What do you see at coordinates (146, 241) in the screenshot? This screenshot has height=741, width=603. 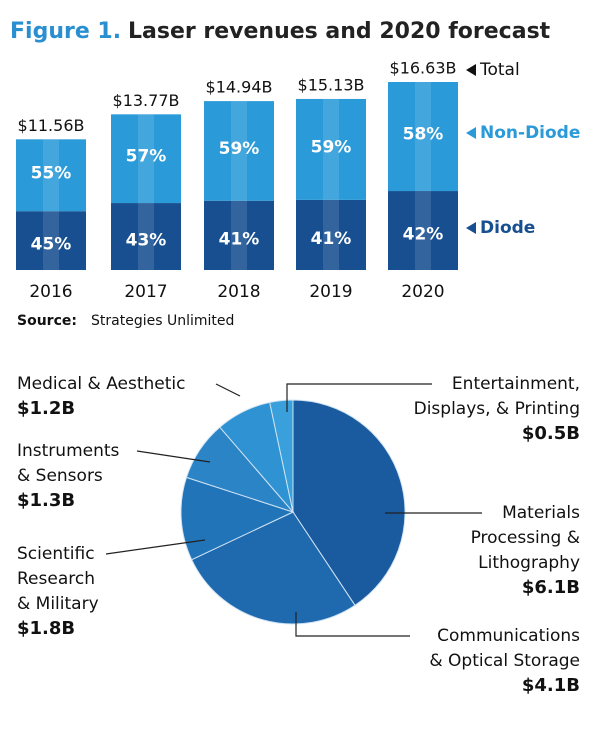 I see `segment-label: 43%` at bounding box center [146, 241].